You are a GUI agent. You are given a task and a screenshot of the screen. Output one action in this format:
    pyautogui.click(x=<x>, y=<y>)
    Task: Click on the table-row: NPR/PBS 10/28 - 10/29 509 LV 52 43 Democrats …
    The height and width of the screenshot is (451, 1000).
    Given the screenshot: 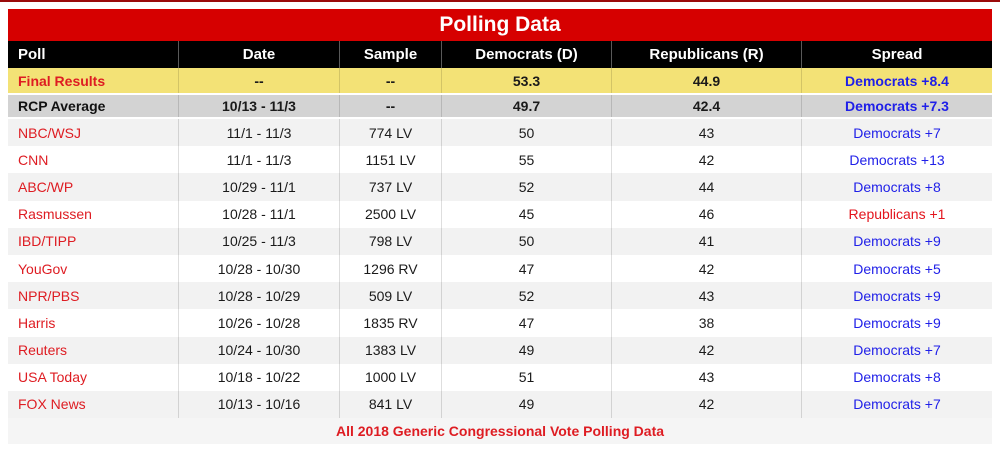 What is the action you would take?
    pyautogui.click(x=500, y=296)
    